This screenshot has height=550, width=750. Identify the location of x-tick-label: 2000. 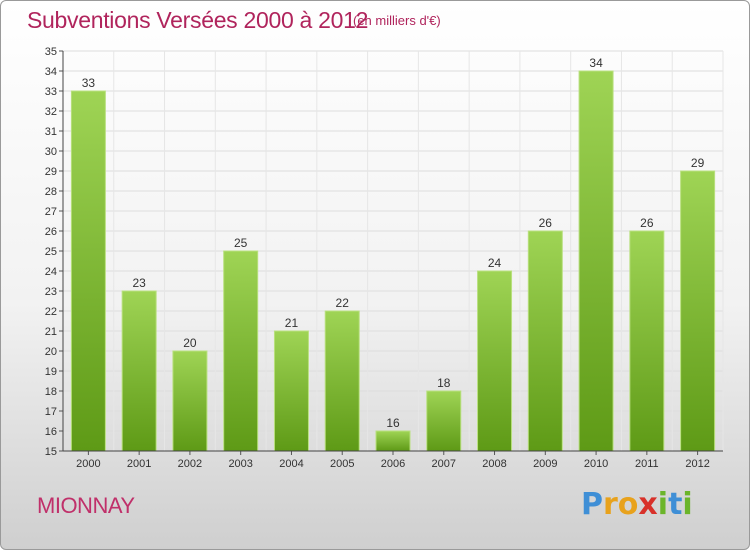
(88, 464).